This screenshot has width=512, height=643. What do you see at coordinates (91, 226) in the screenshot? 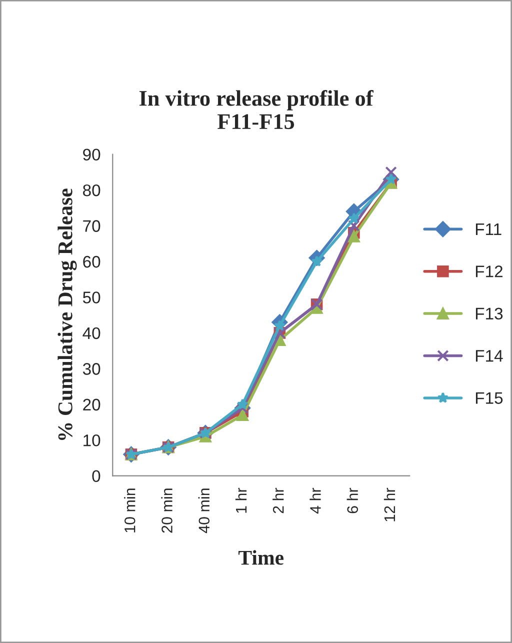
I see `y-tick-label: 70` at bounding box center [91, 226].